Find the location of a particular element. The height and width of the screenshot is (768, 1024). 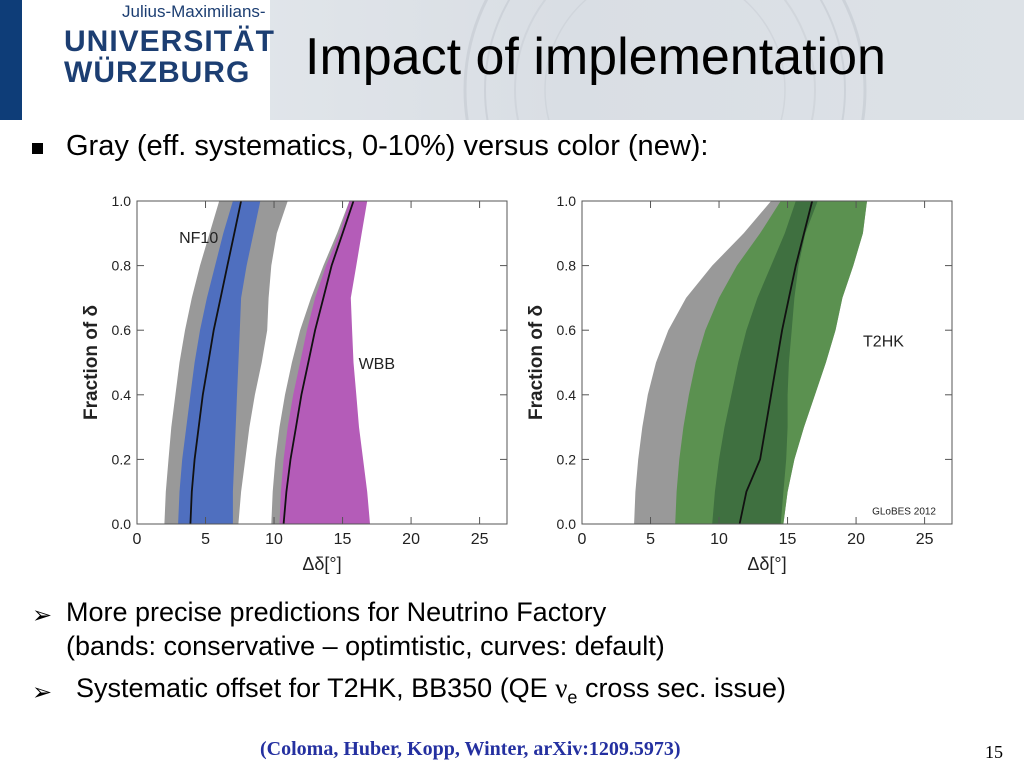

square-bullet-icon is located at coordinates (37, 148).